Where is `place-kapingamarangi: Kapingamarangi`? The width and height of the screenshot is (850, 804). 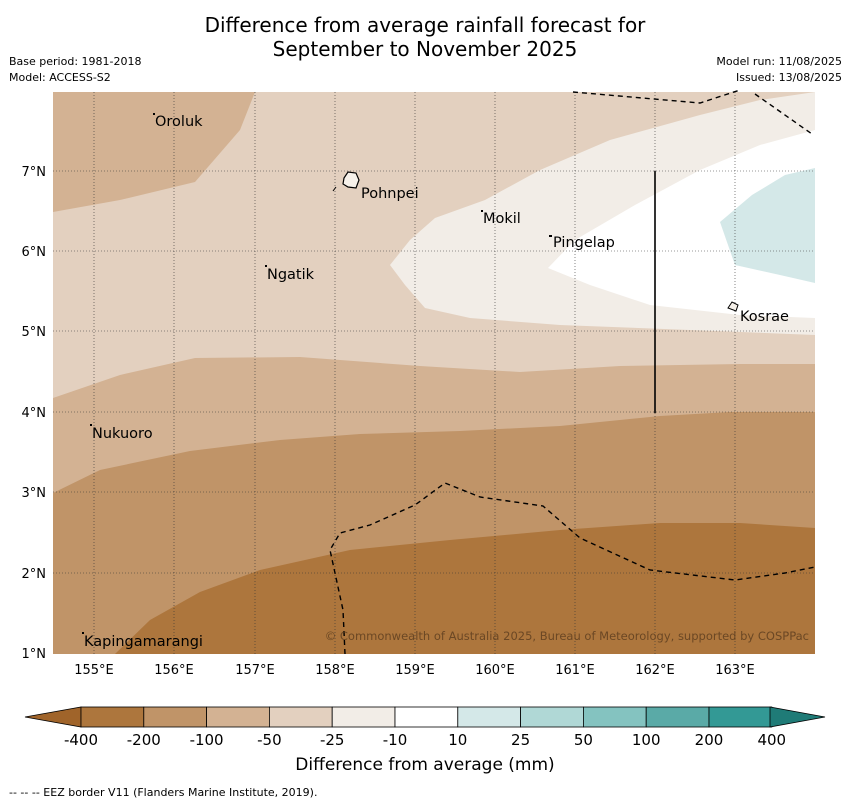 place-kapingamarangi: Kapingamarangi is located at coordinates (143, 642).